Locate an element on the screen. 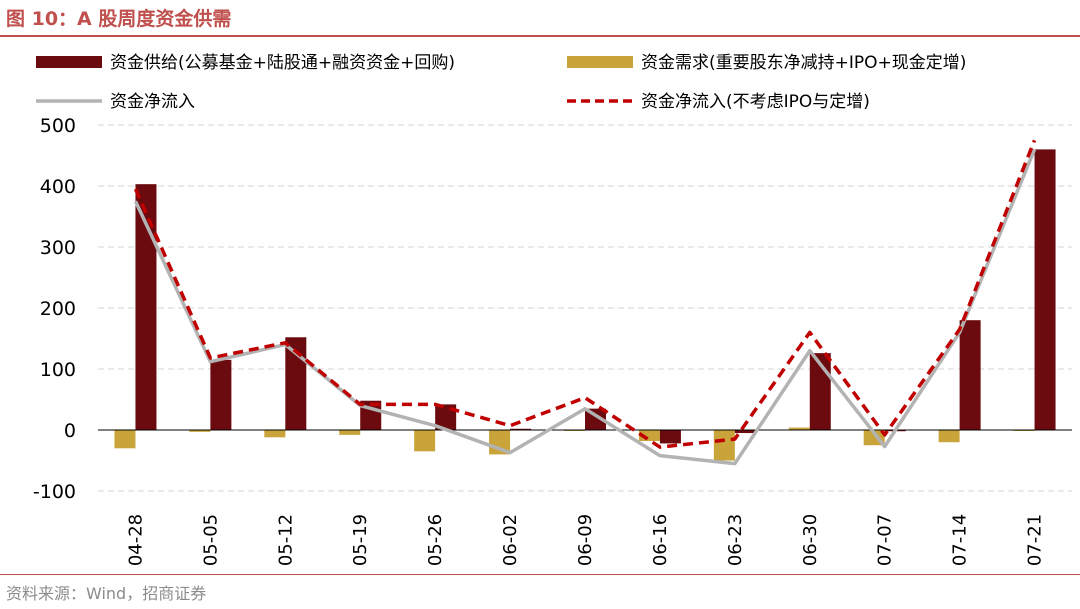 Image resolution: width=1080 pixels, height=609 pixels. x-tick-label: 06-09 is located at coordinates (585, 540).